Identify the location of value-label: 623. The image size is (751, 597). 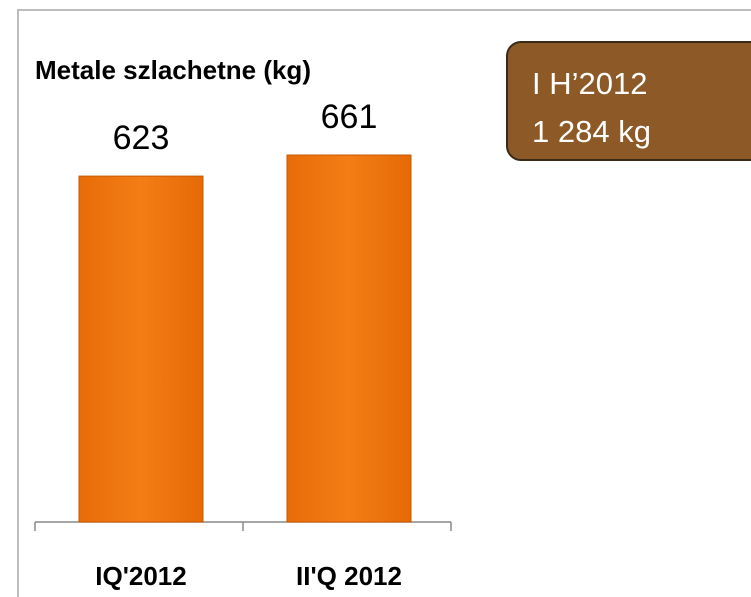
(141, 138).